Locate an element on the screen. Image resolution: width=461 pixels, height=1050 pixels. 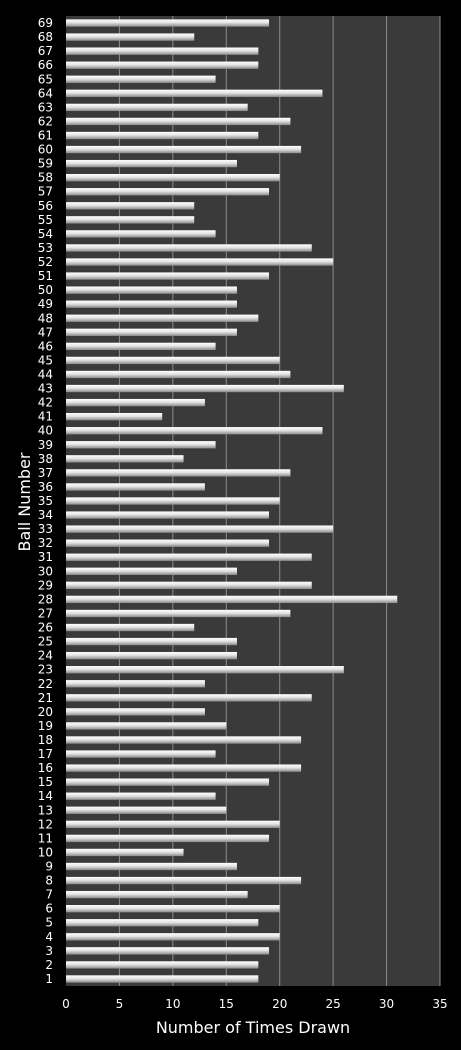
y-tick-label: 20 is located at coordinates (45, 712).